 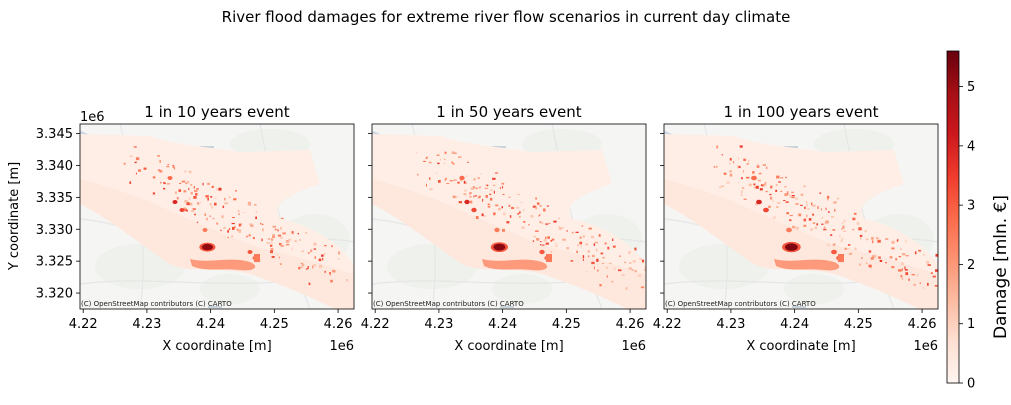 What do you see at coordinates (814, 289) in the screenshot?
I see `basemap-green-area` at bounding box center [814, 289].